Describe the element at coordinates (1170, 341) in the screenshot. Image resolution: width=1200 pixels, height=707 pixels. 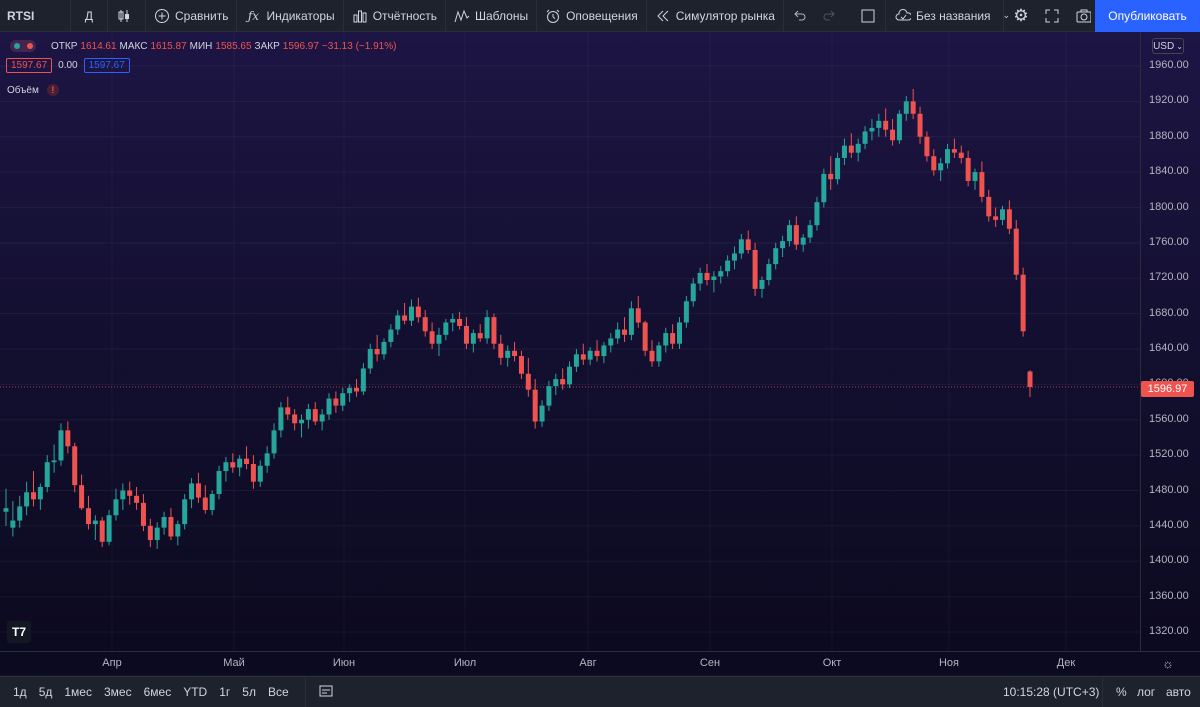
I see `price-axis` at that location.